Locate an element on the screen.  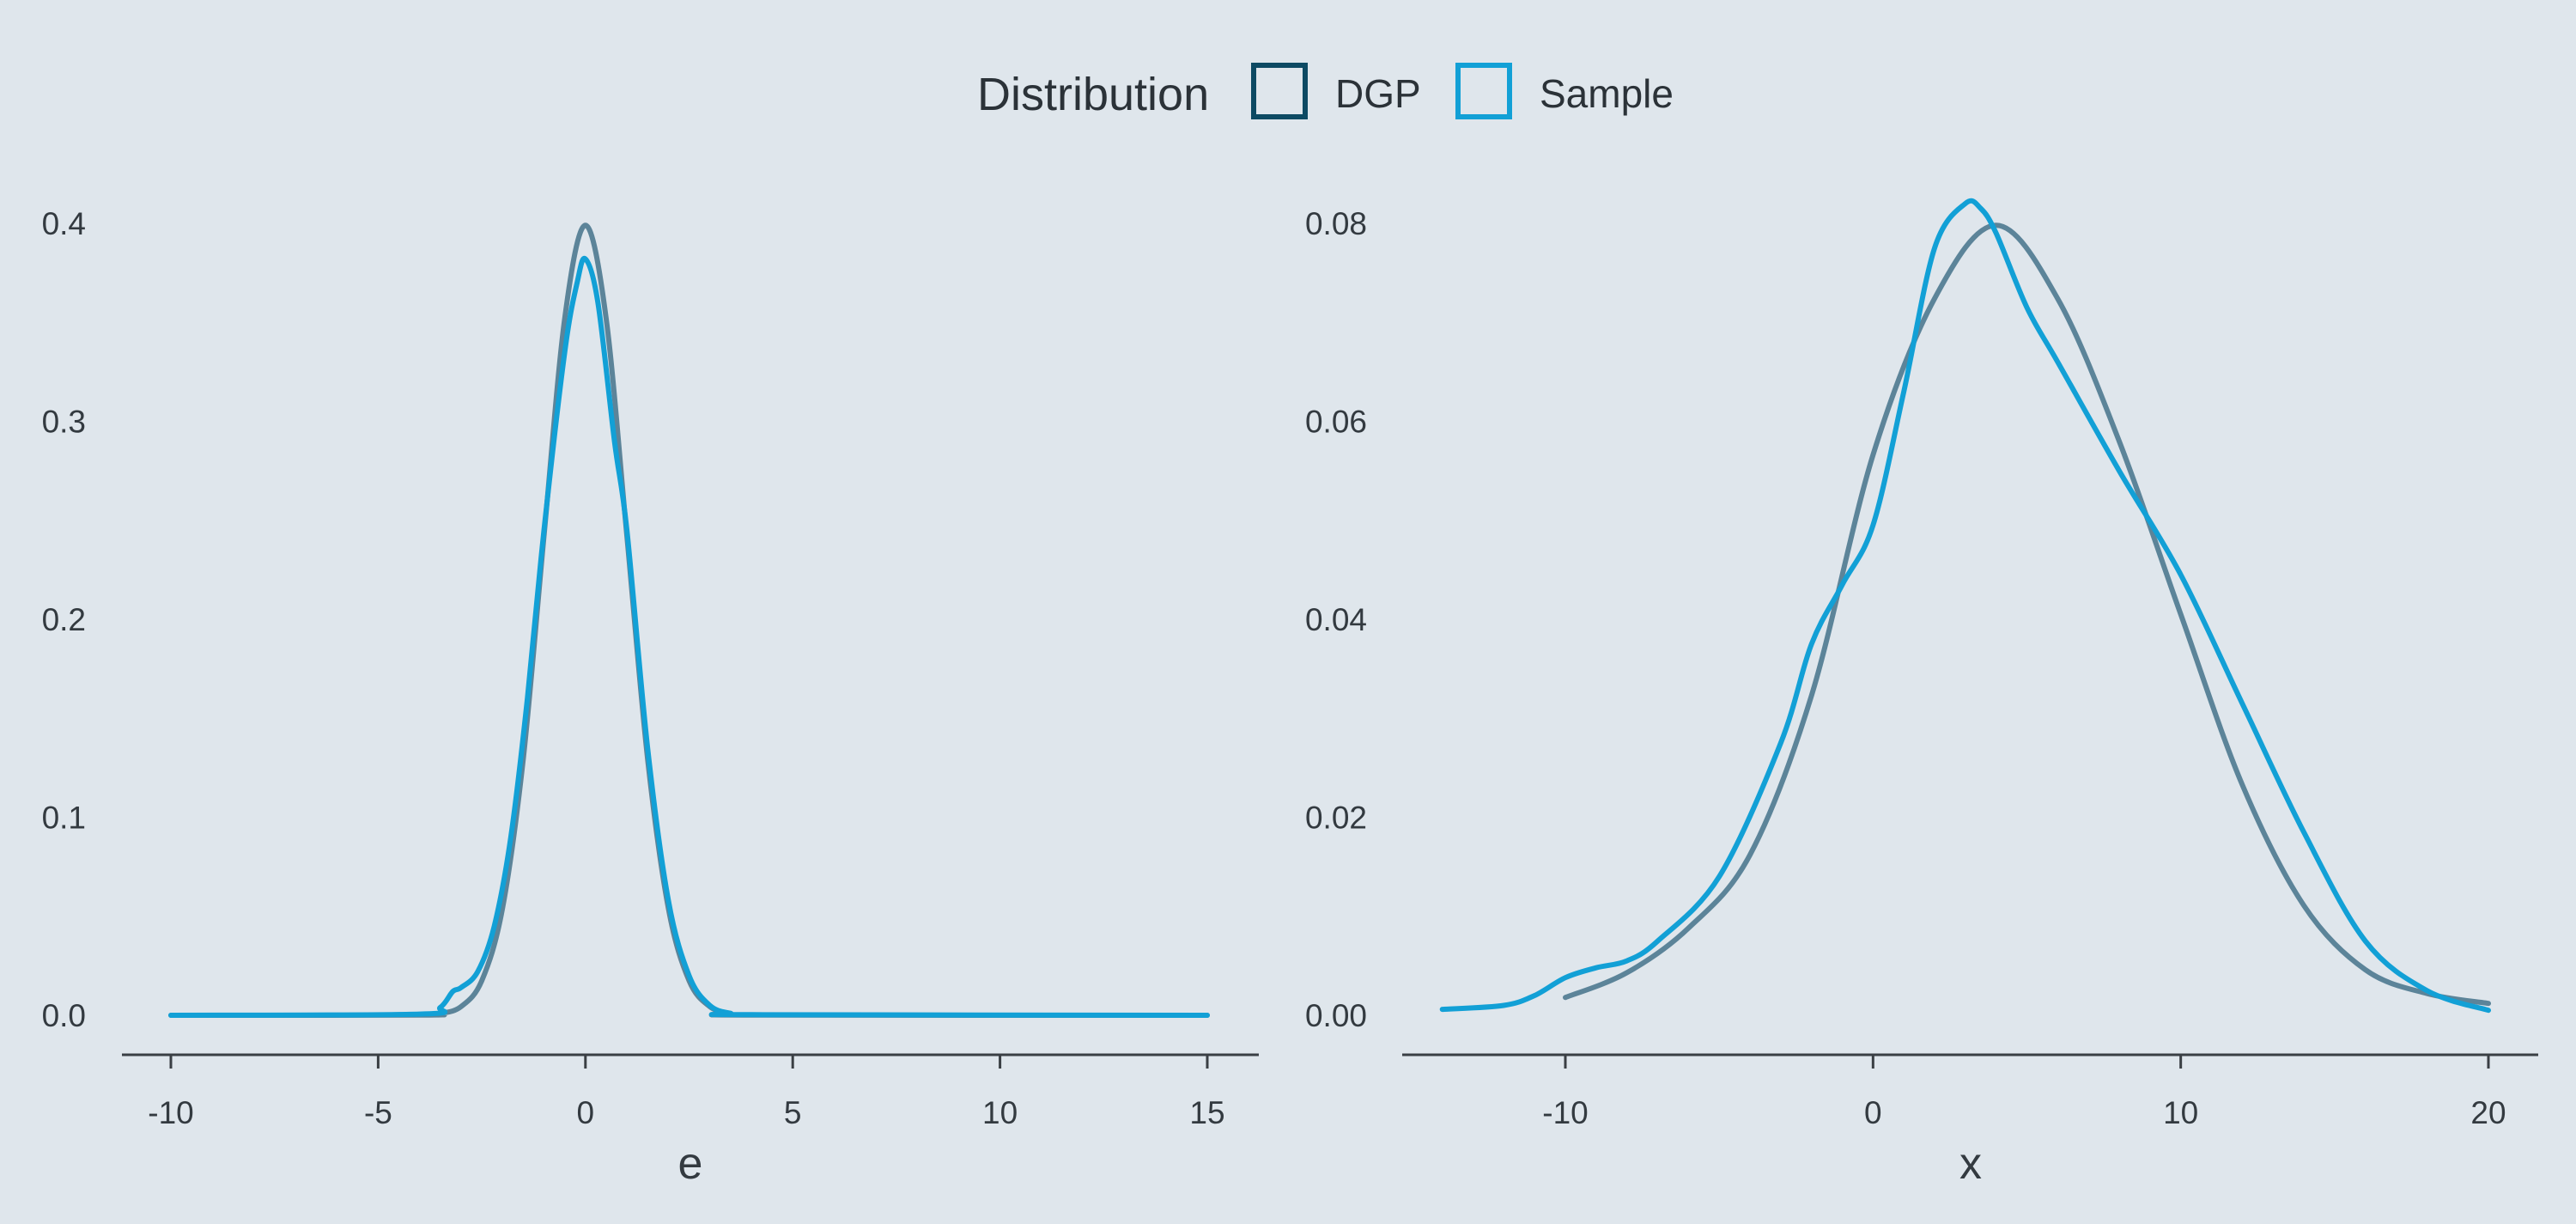
left-y-tick-label: 0.0 is located at coordinates (64, 1016).